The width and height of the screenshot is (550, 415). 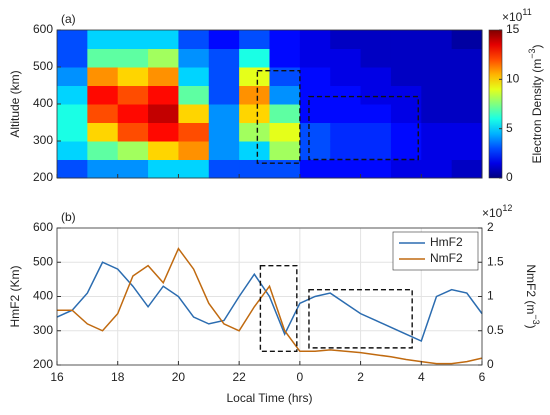 What do you see at coordinates (15, 103) in the screenshot?
I see `y-axis-label: Altitude (km)` at bounding box center [15, 103].